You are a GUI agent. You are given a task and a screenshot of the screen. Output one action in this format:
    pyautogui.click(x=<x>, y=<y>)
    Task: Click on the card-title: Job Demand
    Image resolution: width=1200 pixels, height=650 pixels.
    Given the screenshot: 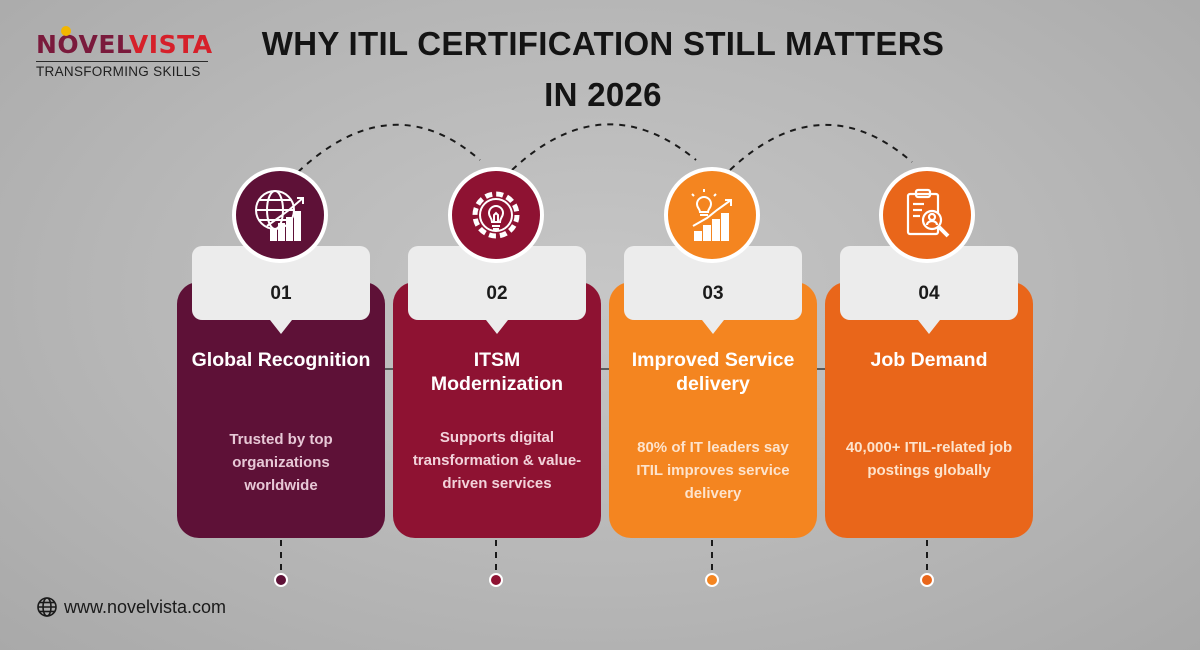 What is the action you would take?
    pyautogui.click(x=929, y=360)
    